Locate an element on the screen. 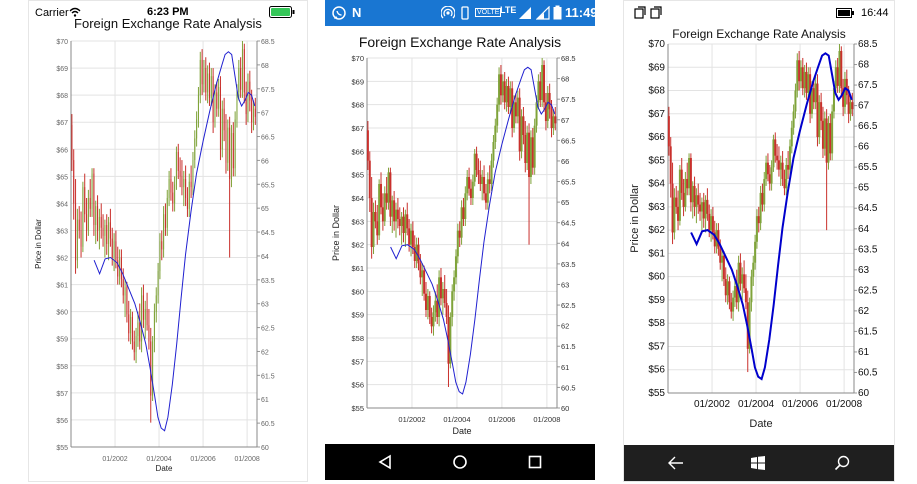 Image resolution: width=917 pixels, height=484 pixels. y-tick-label: $64 is located at coordinates (62, 204).